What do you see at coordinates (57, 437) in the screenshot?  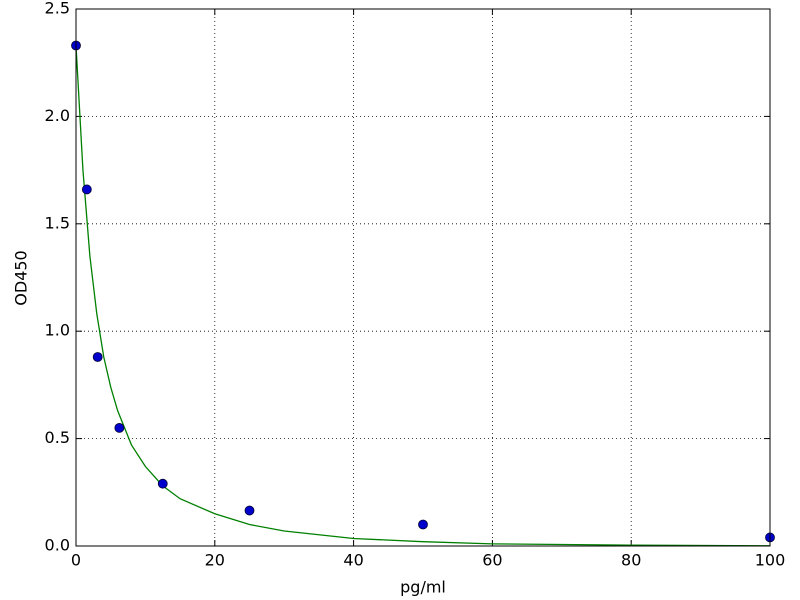 I see `y-tick-label: 0.5` at bounding box center [57, 437].